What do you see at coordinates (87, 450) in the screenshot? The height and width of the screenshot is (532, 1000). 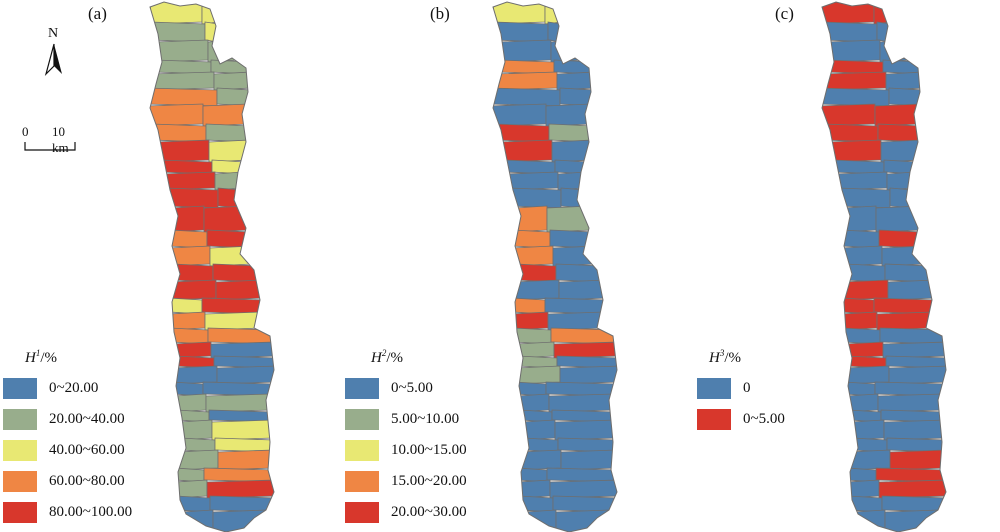 I see `legend-label: 40.00~60.00` at bounding box center [87, 450].